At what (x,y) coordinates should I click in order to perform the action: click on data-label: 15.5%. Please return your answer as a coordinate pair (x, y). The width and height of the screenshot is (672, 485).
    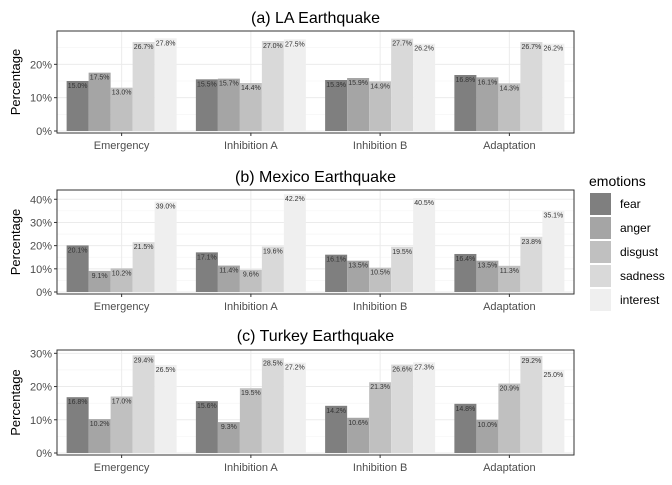
    Looking at the image, I should click on (207, 84).